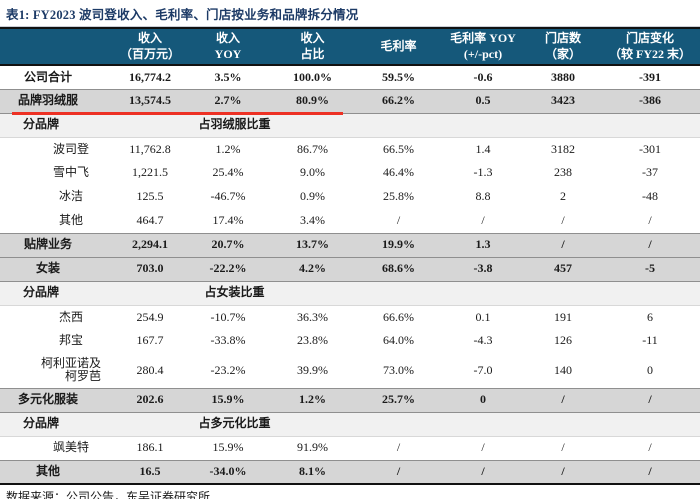 The image size is (700, 499). I want to click on header-line: （百万元）, so click(149, 53).